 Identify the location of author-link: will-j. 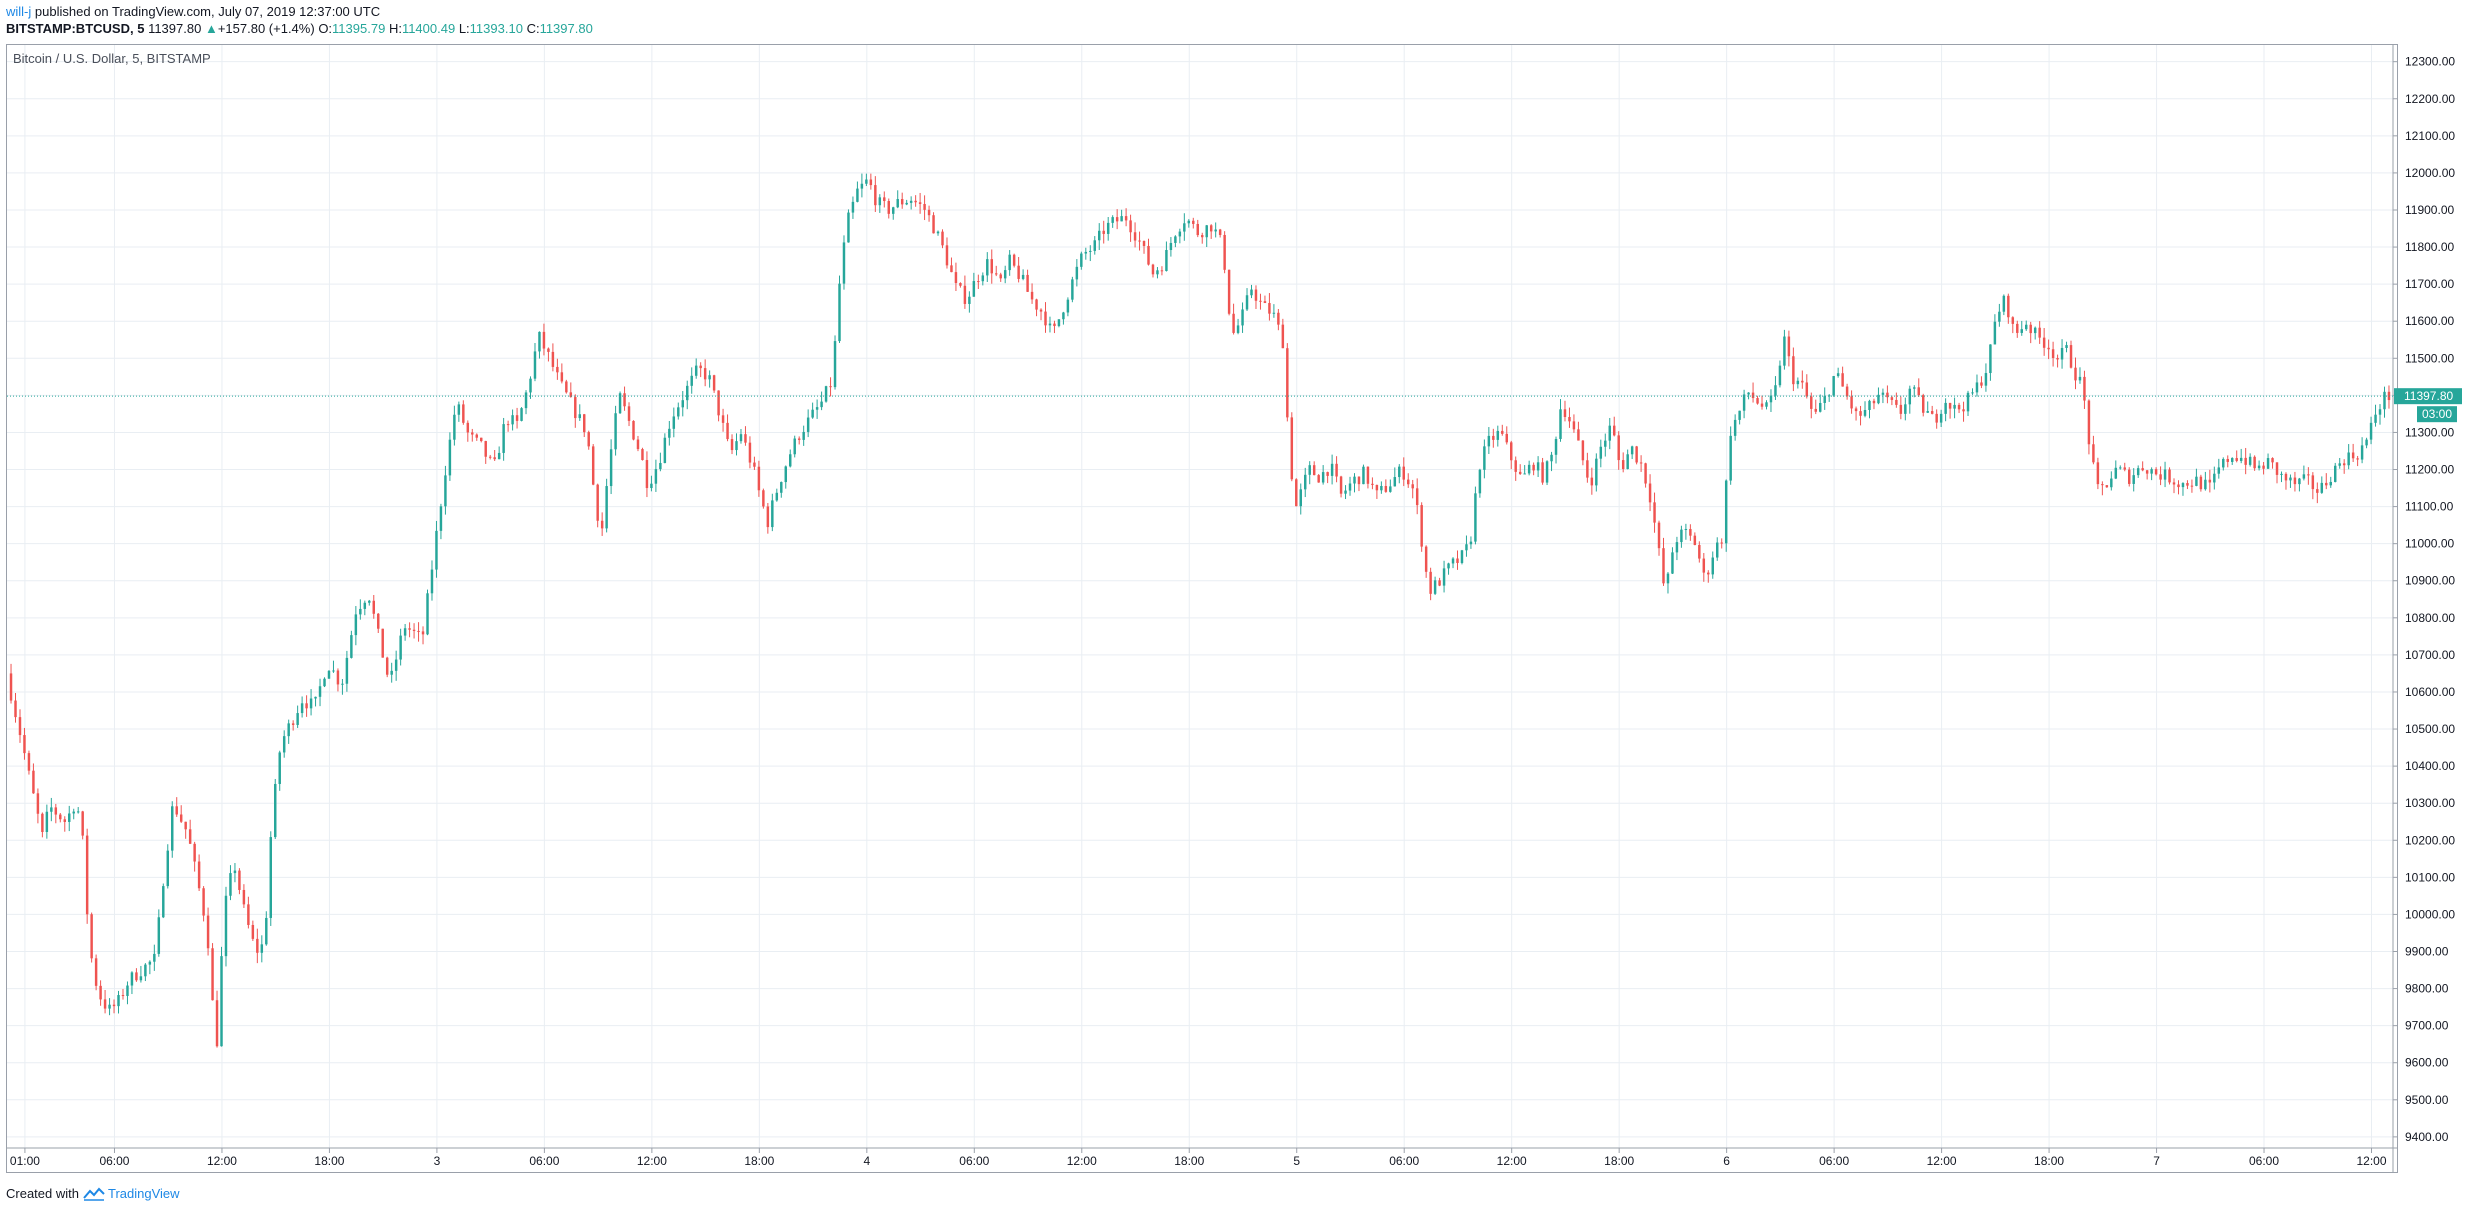
(19, 11).